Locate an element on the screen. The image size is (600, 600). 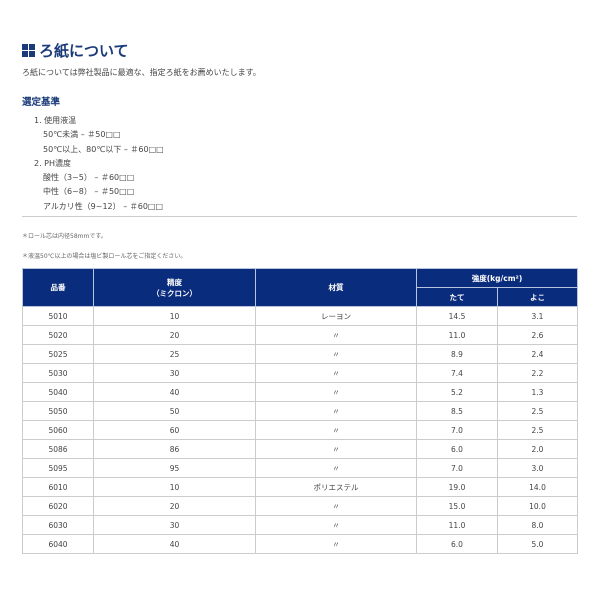
section-heading: 選定基準 is located at coordinates (41, 102).